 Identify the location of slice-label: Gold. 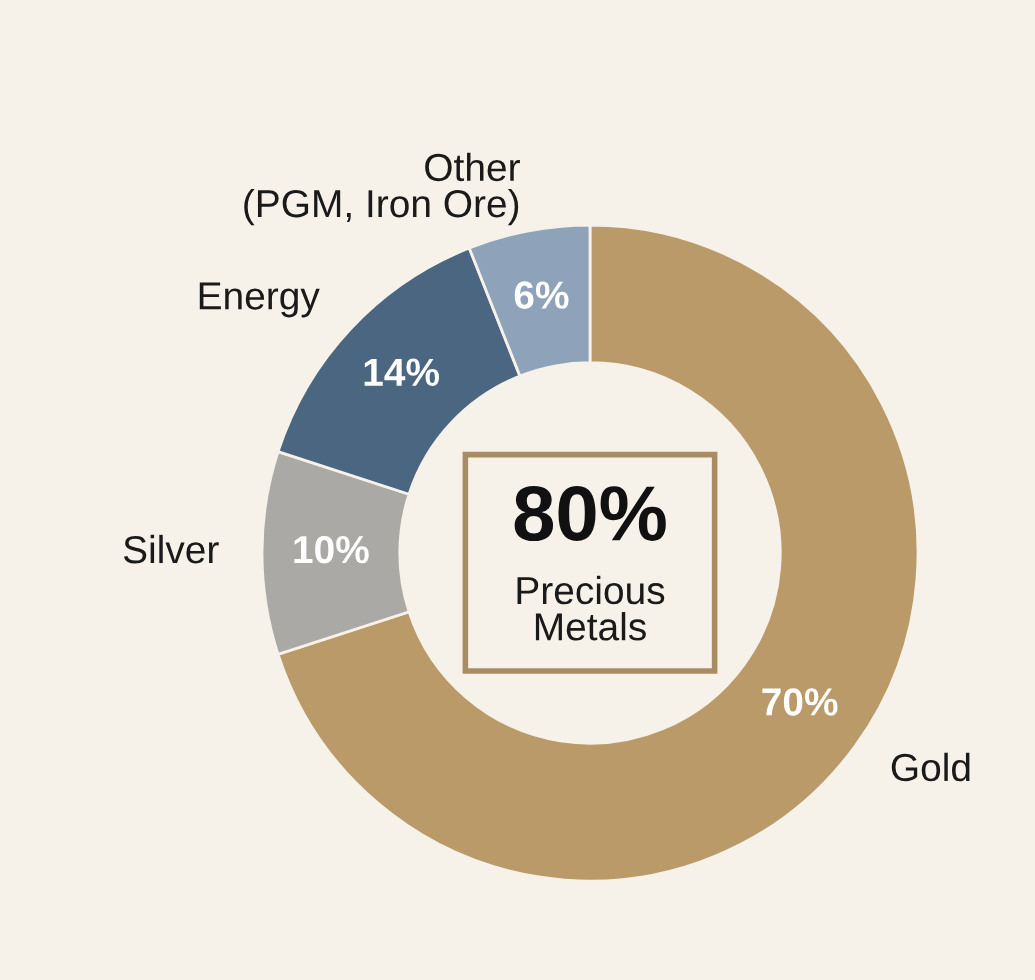
(930, 767).